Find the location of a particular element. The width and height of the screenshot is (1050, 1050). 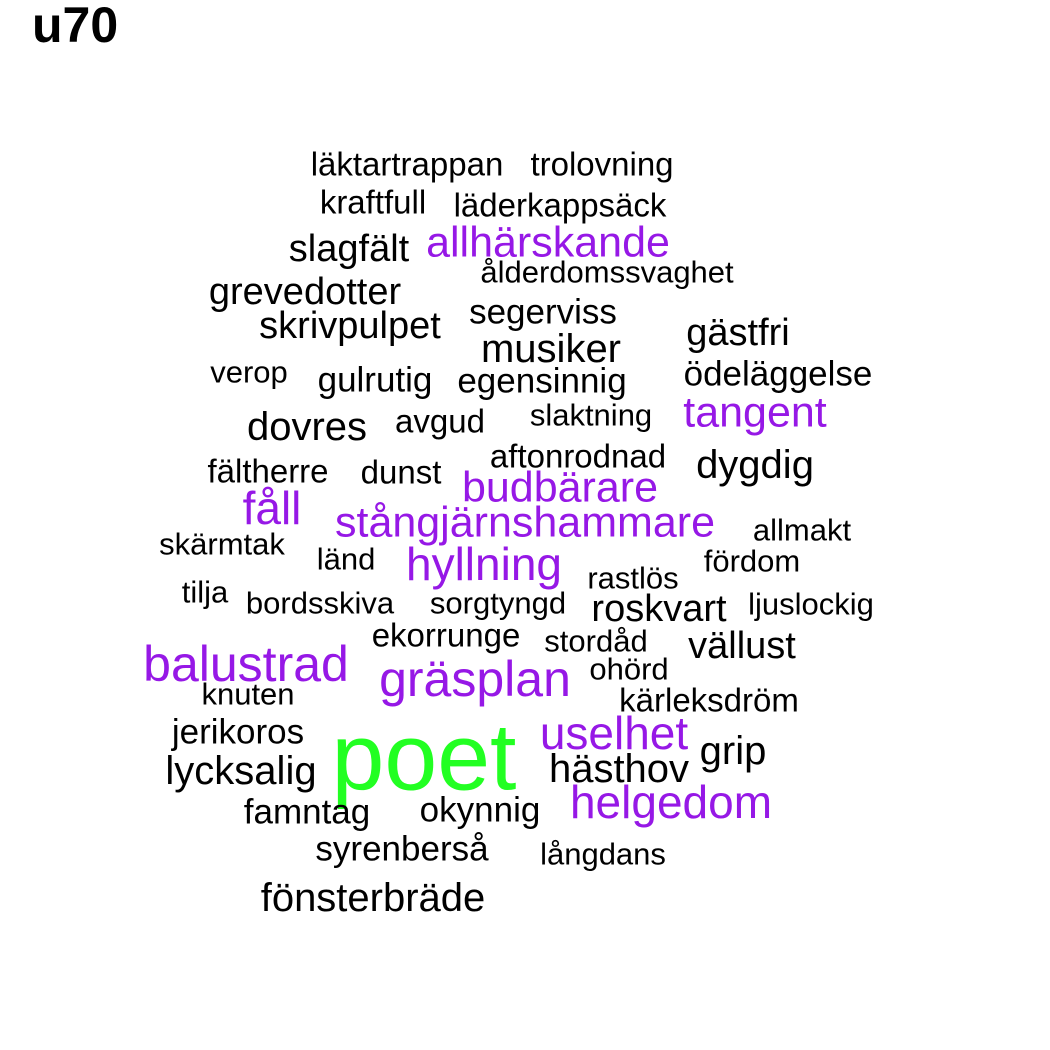

cloud-word-skärmtak: skärmtak is located at coordinates (222, 544).